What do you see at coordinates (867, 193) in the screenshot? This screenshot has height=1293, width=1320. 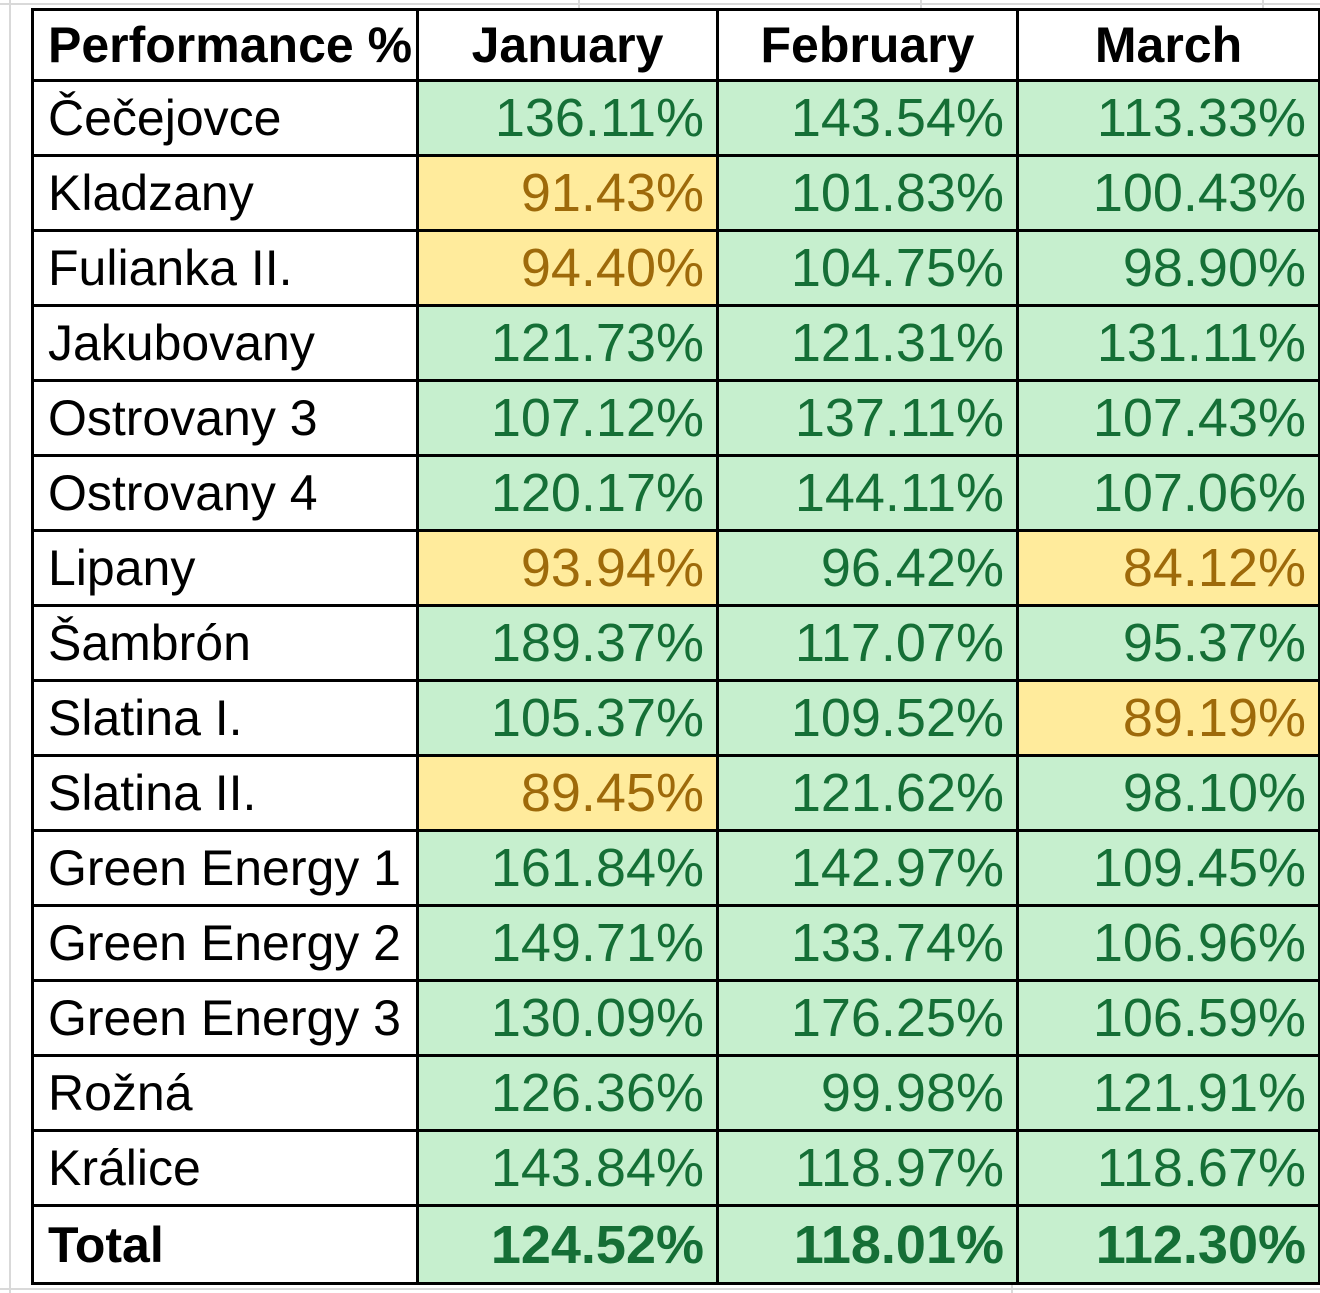 I see `value-cell: 101.83%` at bounding box center [867, 193].